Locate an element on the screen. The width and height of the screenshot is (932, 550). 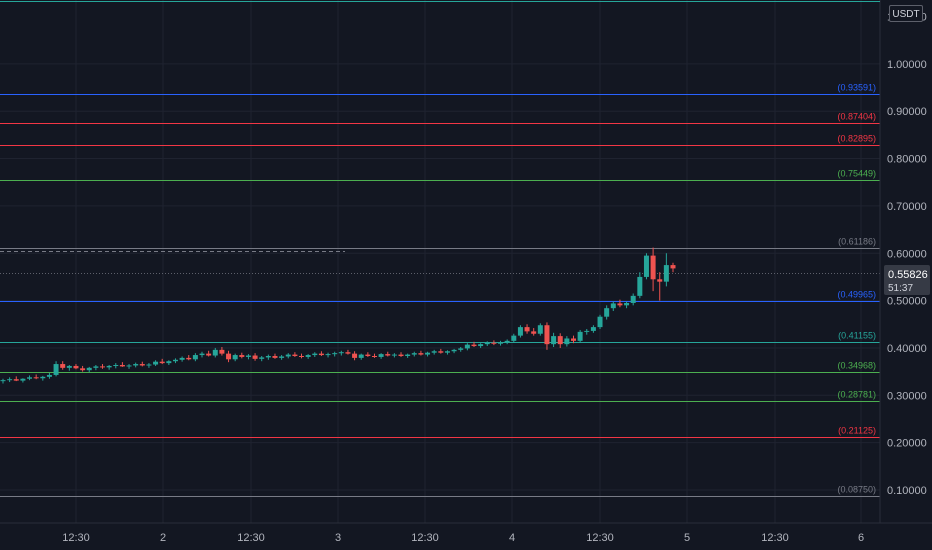
time-tick-label: 3 is located at coordinates (338, 538).